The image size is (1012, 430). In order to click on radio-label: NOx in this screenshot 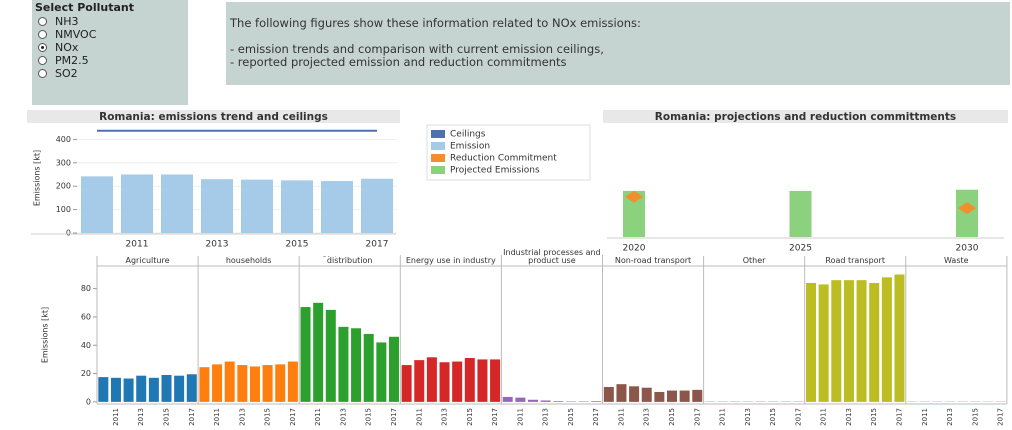, I will do `click(67, 47)`.